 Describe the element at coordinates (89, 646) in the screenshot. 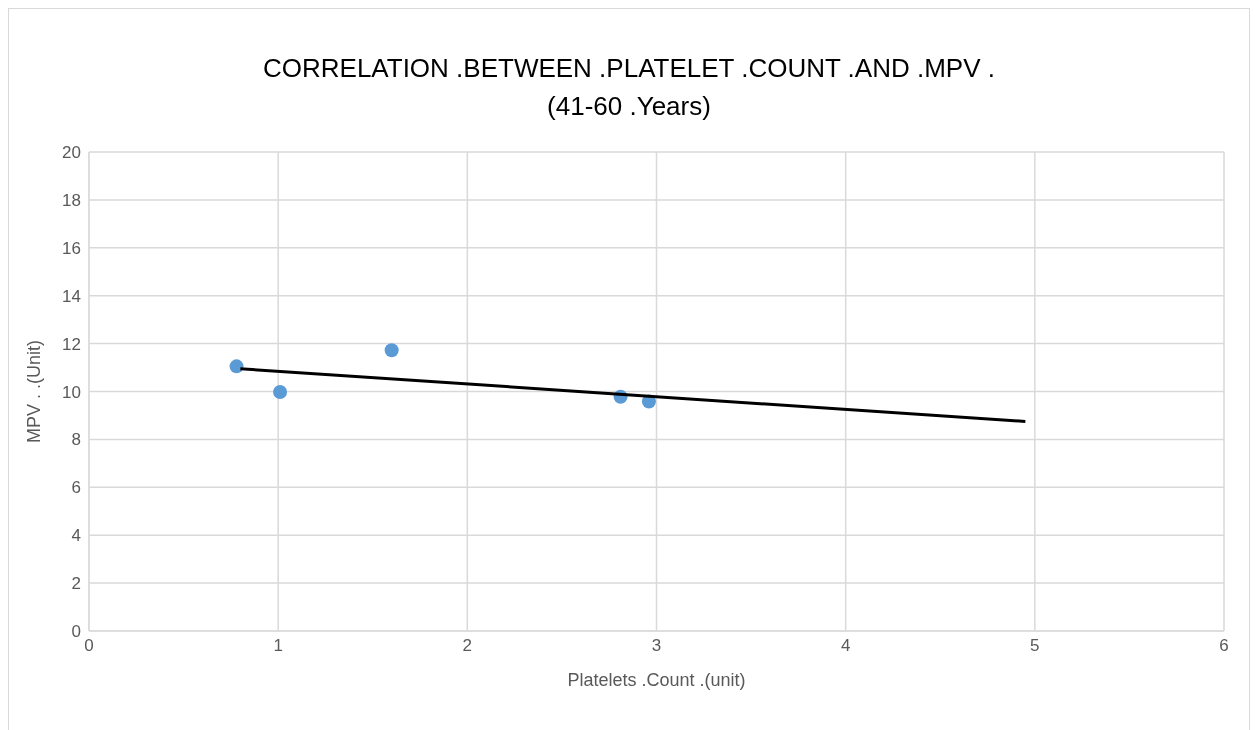

I see `x-tick-label: 0` at that location.